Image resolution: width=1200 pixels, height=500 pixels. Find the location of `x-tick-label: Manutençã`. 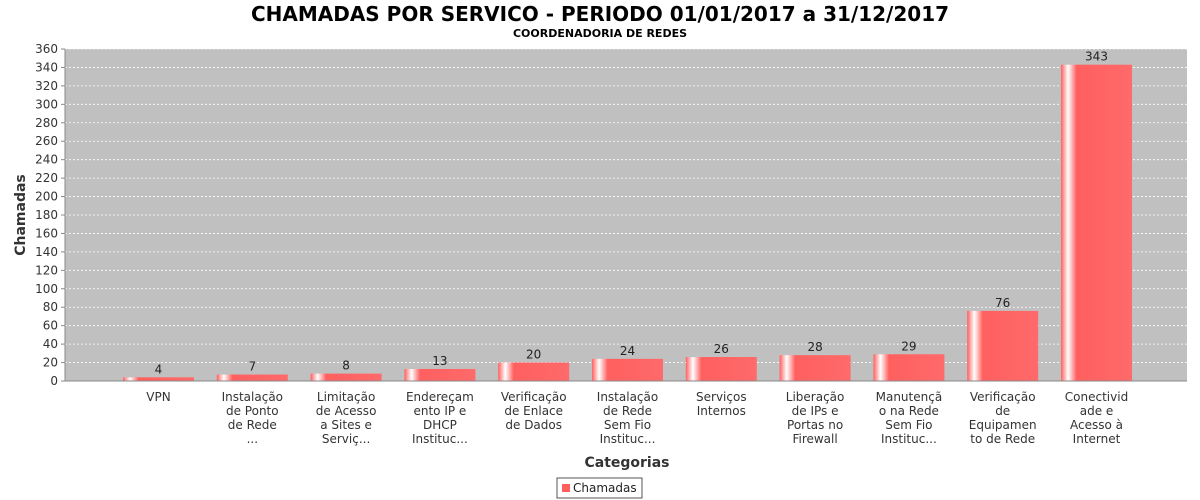

x-tick-label: Manutençã is located at coordinates (909, 397).